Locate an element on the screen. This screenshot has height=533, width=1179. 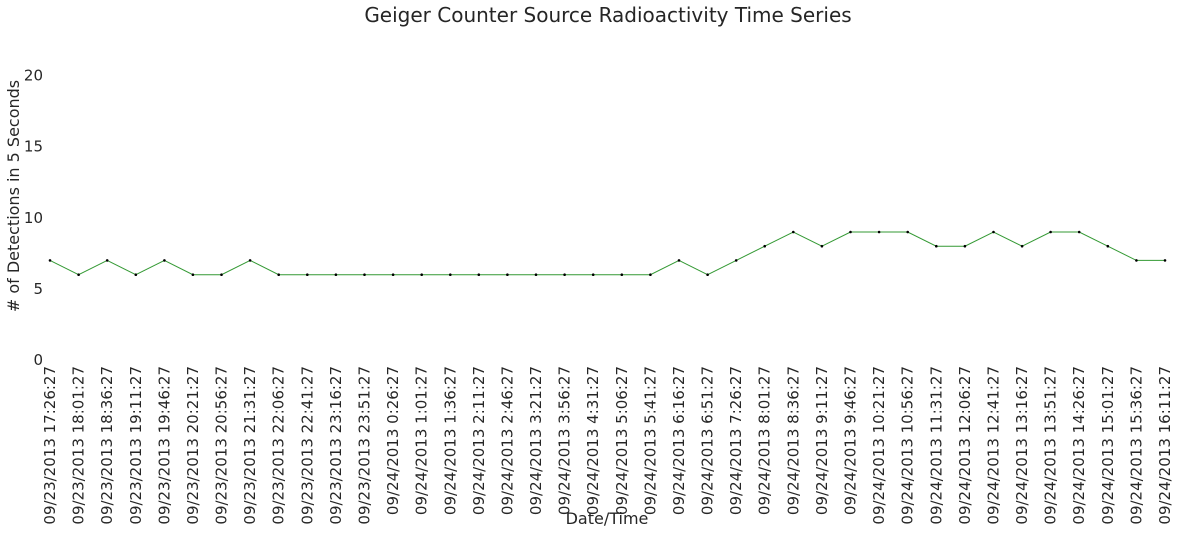
x-tick-label: 09/24/2013 8:01:27 is located at coordinates (765, 440).